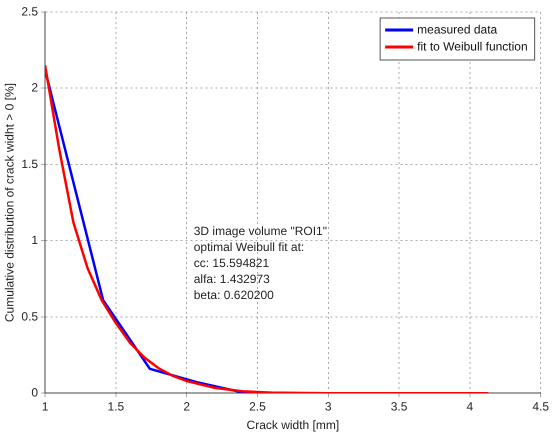 This screenshot has height=434, width=552. What do you see at coordinates (29, 11) in the screenshot?
I see `y-tick-label: 2.5` at bounding box center [29, 11].